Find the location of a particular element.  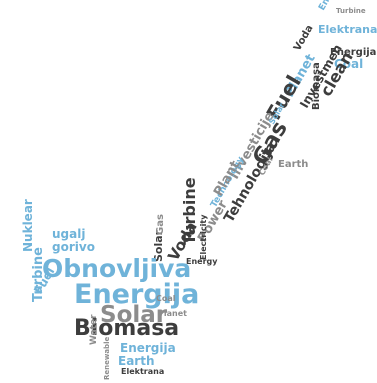

word-turbine-top: Turbine is located at coordinates (351, 11).